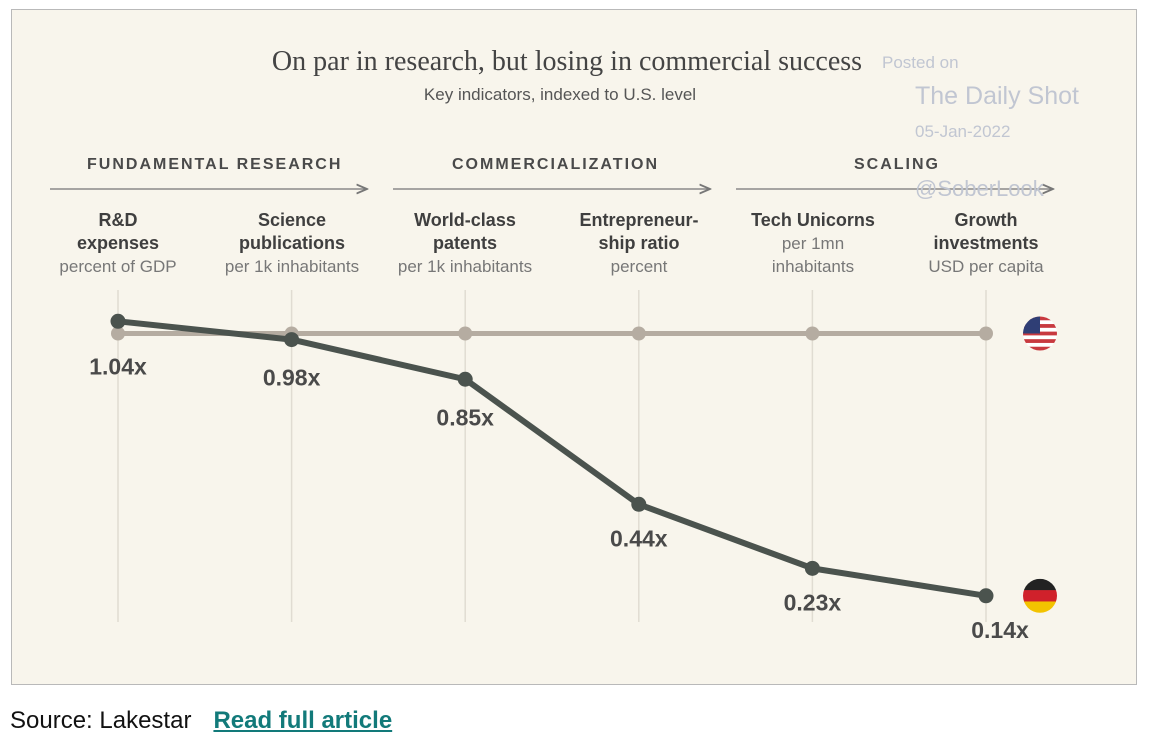  Describe the element at coordinates (1040, 595) in the screenshot. I see `germany-flag-icon` at that location.